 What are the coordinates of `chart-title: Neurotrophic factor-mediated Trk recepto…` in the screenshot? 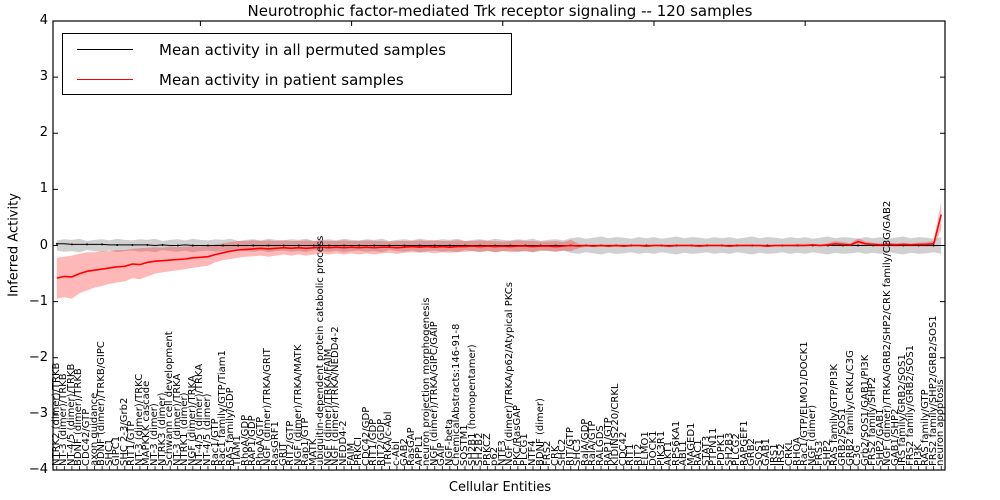 It's located at (500, 11).